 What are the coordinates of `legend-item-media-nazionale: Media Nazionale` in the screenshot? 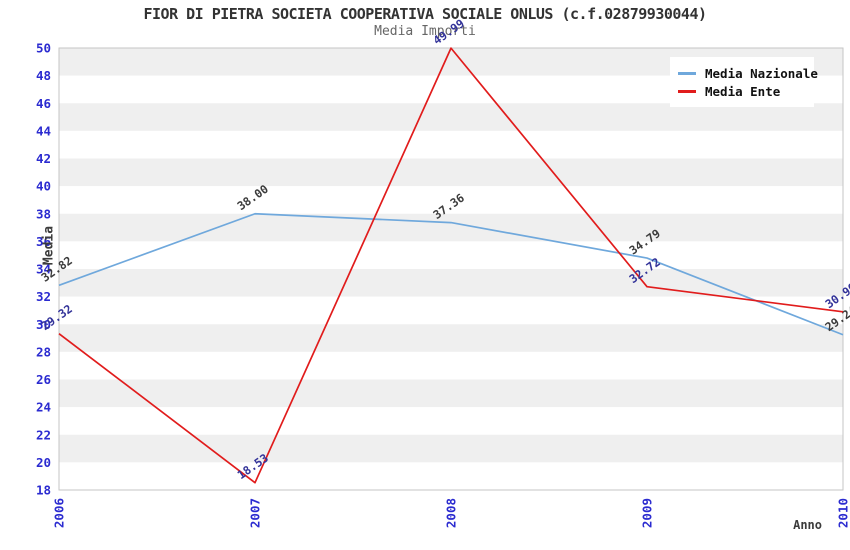 It's located at (748, 73).